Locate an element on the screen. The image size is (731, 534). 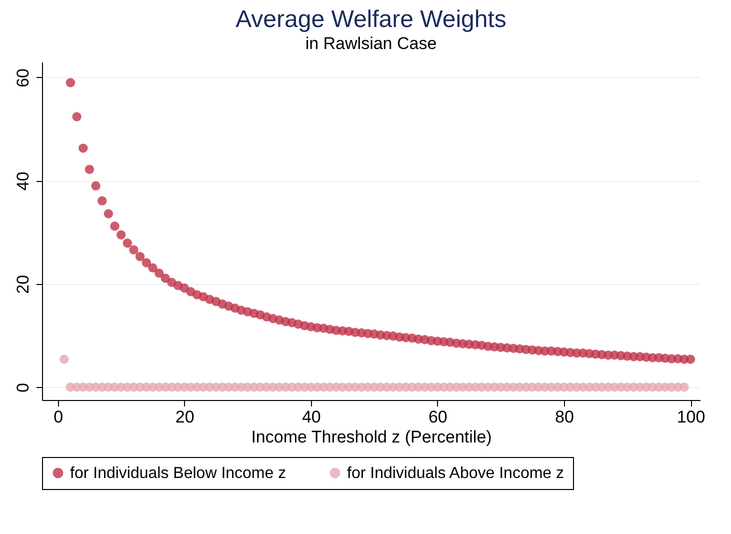
x-tick-label: 100 is located at coordinates (691, 417).